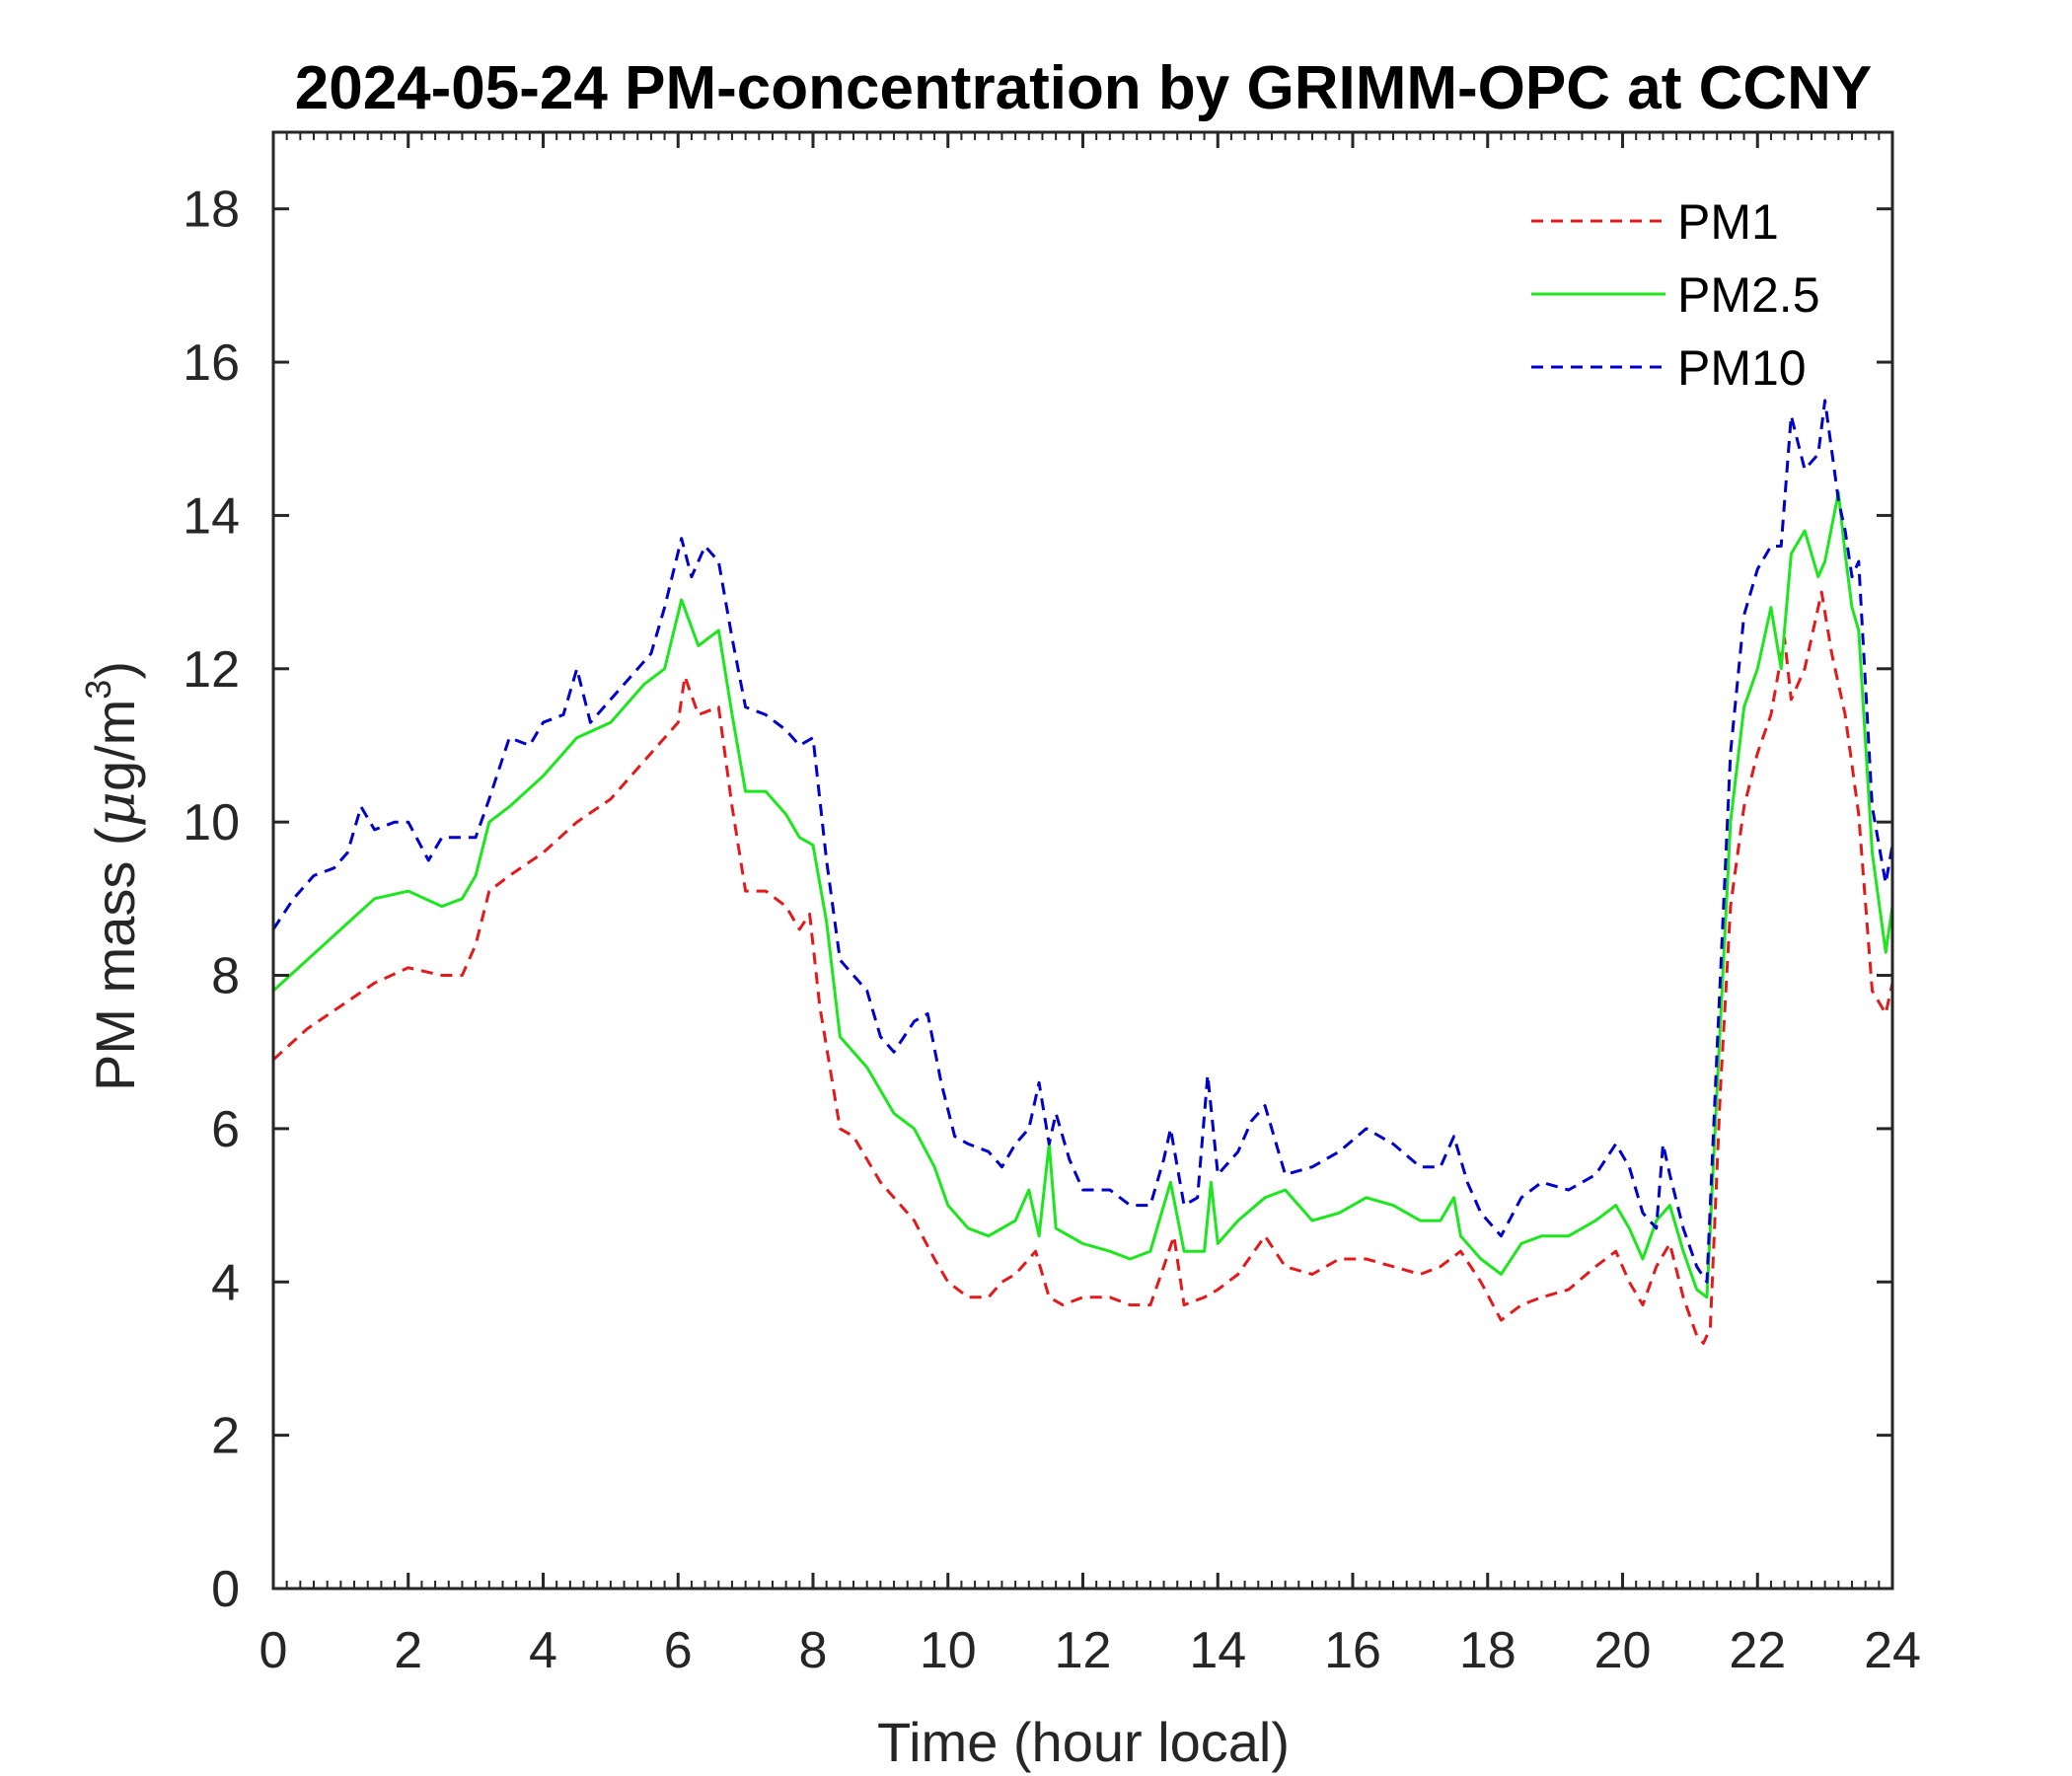 Image resolution: width=2072 pixels, height=1776 pixels. I want to click on legend-label-pm1: PM1, so click(1728, 222).